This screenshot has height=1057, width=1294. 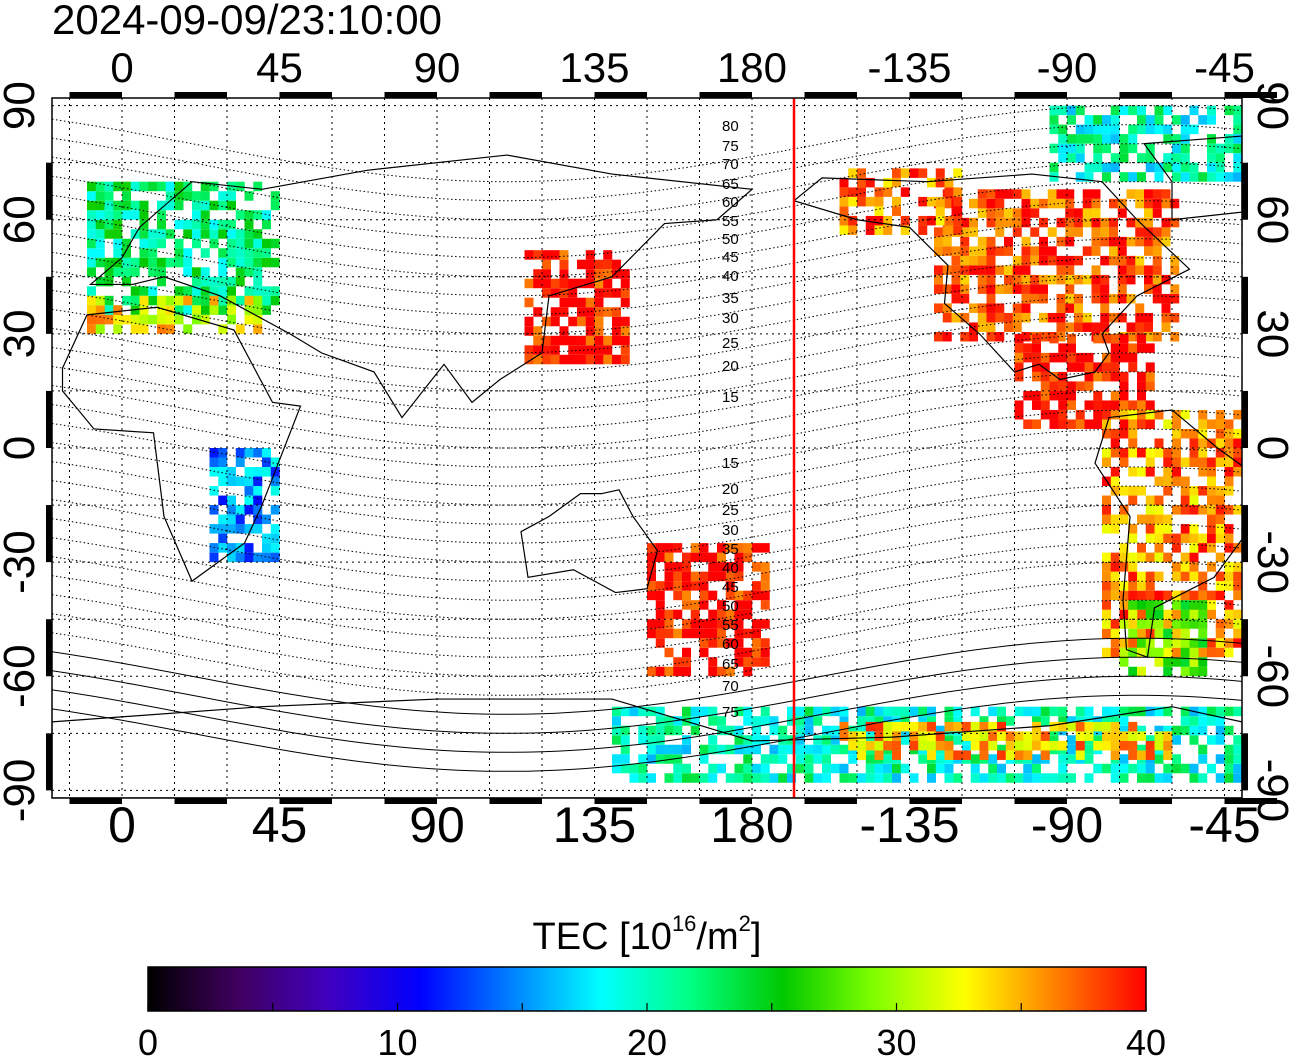 I want to click on bottom-lon-label: 135, so click(x=594, y=825).